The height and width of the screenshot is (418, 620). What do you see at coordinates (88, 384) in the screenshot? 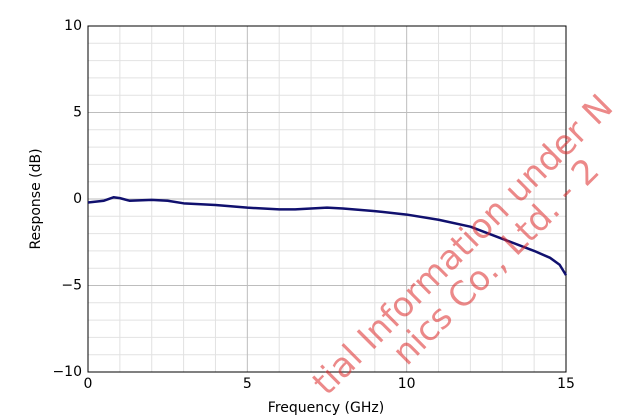
I see `x-tick-label: 0` at bounding box center [88, 384].